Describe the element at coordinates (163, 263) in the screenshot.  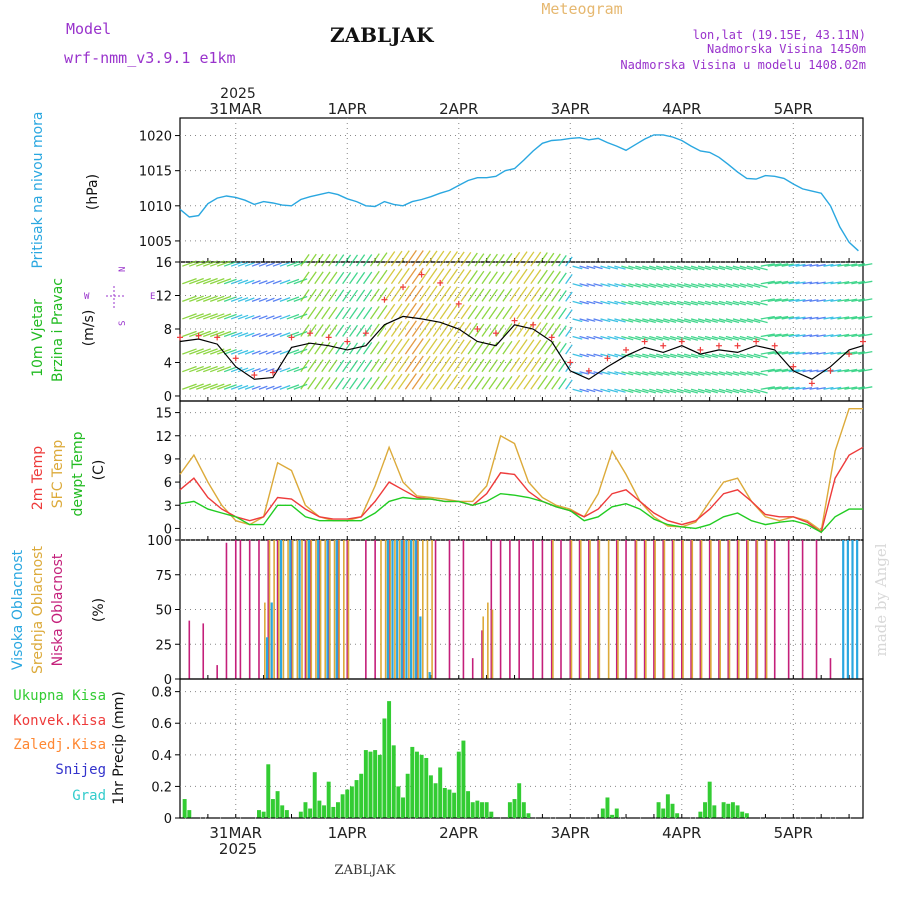
I see `y-tick-label: 16` at that location.